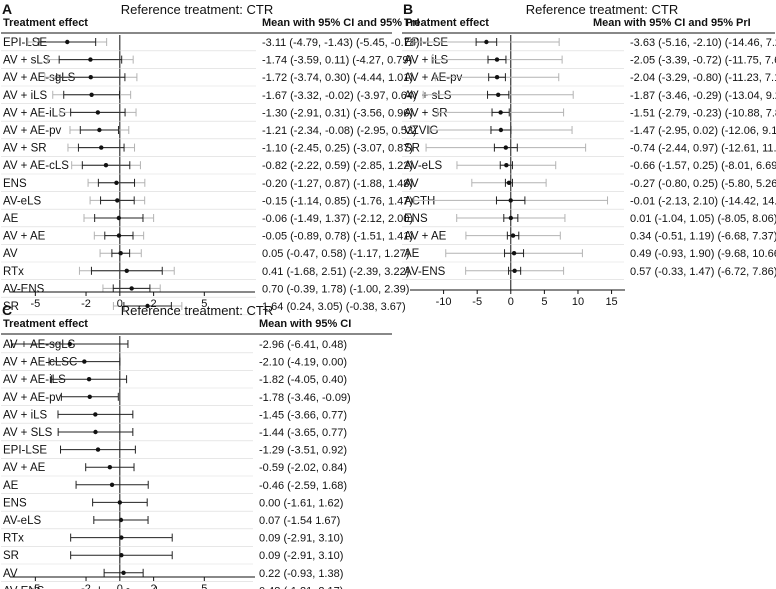 Image resolution: width=776 pixels, height=589 pixels. What do you see at coordinates (40, 363) in the screenshot?
I see `panel-c-row-label: AV + AE-cLSC` at bounding box center [40, 363].